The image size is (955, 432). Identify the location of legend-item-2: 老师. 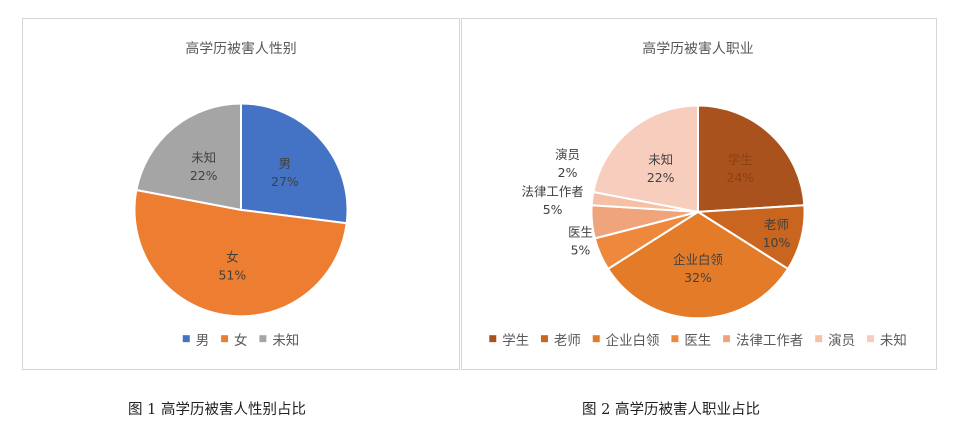
(560, 341).